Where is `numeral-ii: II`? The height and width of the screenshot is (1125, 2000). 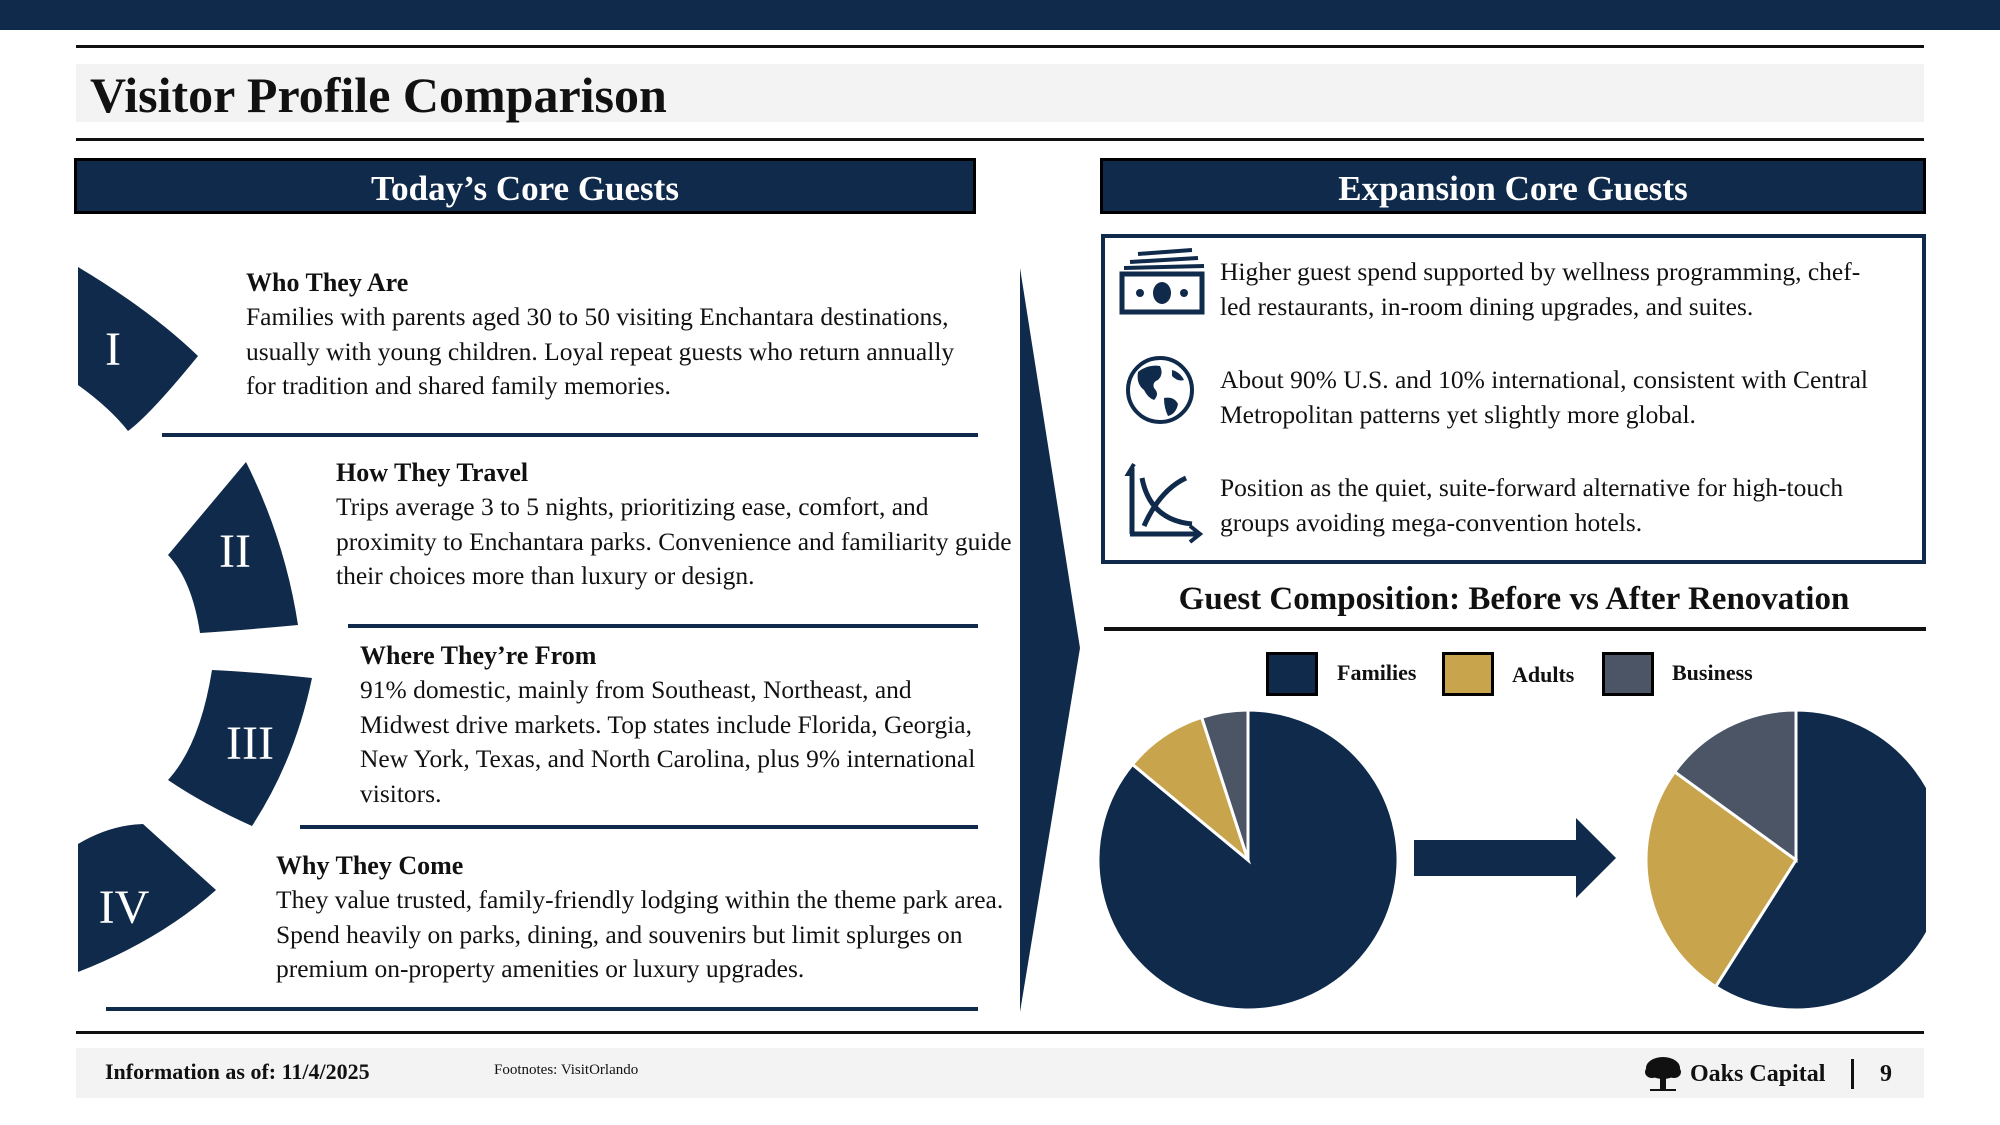
numeral-ii: II is located at coordinates (235, 551).